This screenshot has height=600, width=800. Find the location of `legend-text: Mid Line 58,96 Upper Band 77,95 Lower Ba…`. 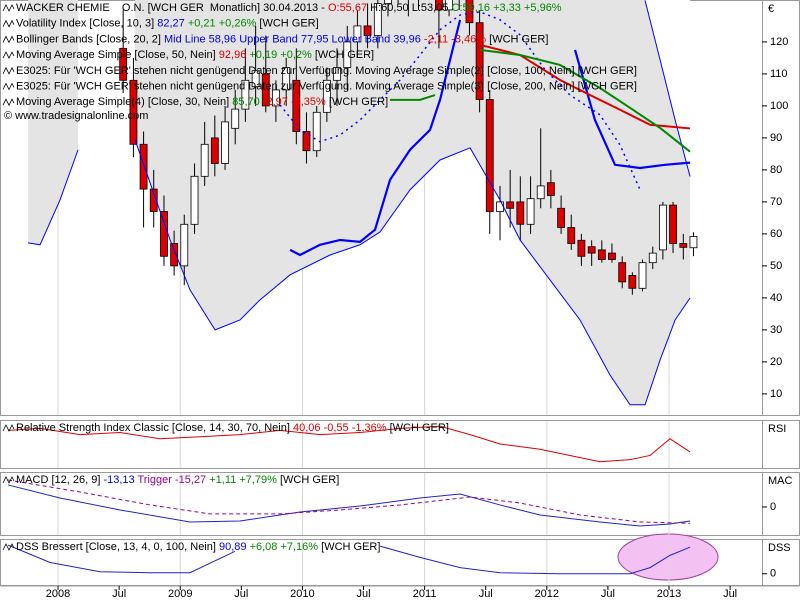

legend-text: Mid Line 58,96 Upper Band 77,95 Lower Ba… is located at coordinates (292, 39).